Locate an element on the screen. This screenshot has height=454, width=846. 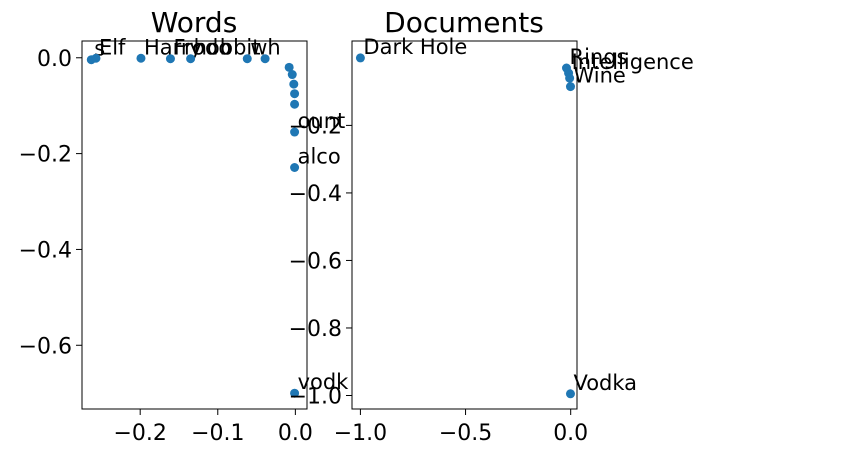
words-point-label: Frodo is located at coordinates (202, 48).